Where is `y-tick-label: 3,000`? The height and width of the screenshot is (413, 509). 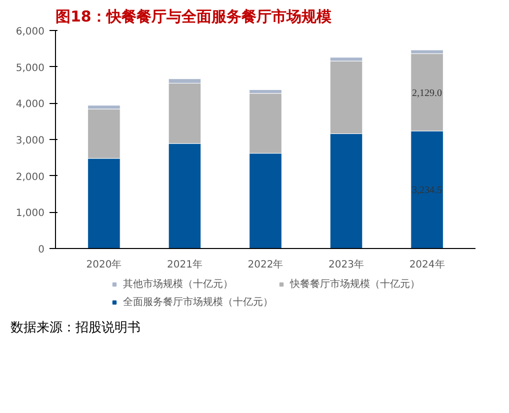
y-tick-label: 3,000 is located at coordinates (30, 141).